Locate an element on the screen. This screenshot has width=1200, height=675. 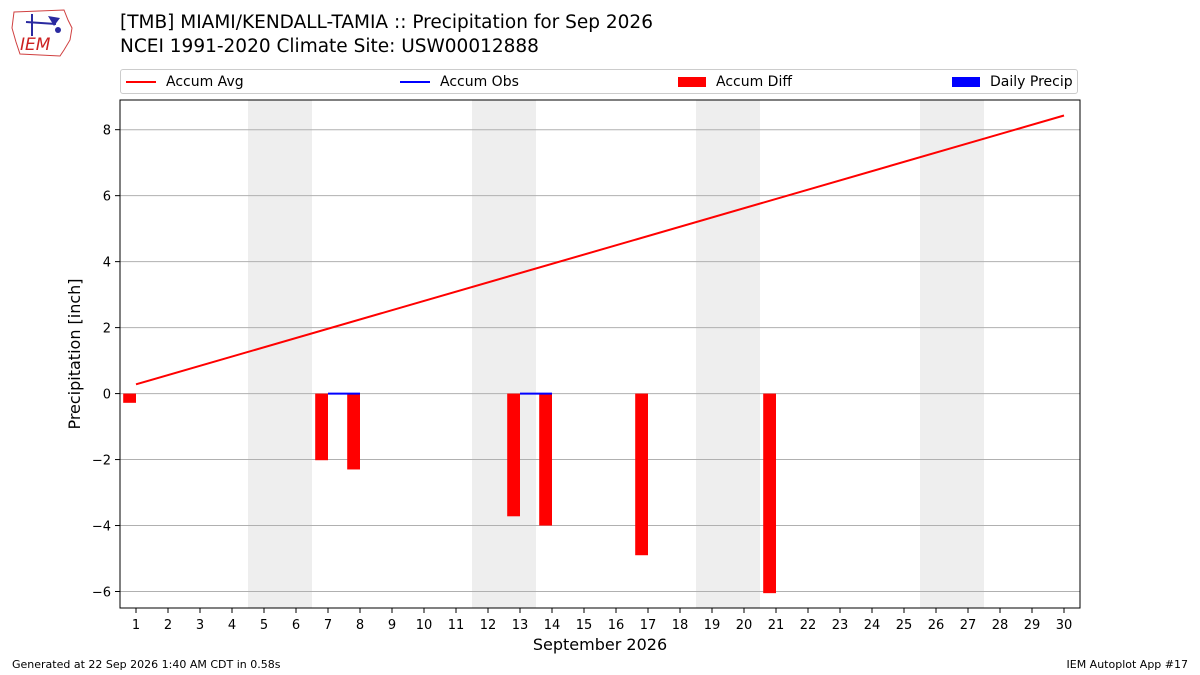
x-tick-label: 30 is located at coordinates (1064, 625).